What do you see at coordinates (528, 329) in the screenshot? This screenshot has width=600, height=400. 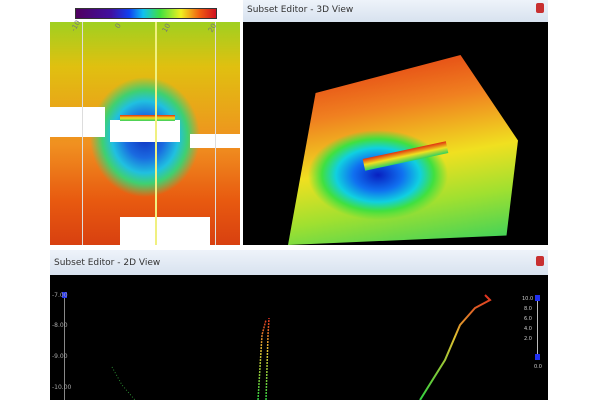 I see `scale-label: 4.0` at bounding box center [528, 329].